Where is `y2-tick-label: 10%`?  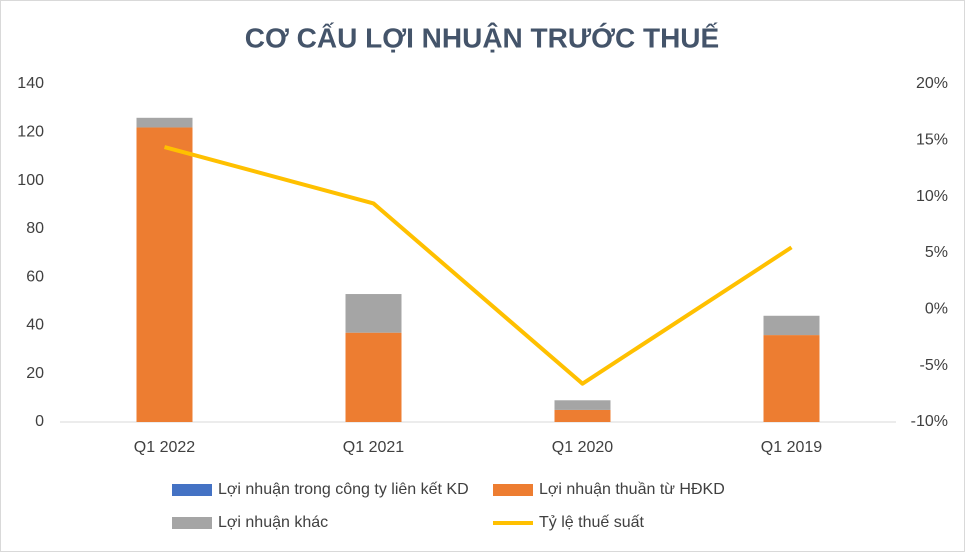 y2-tick-label: 10% is located at coordinates (932, 196).